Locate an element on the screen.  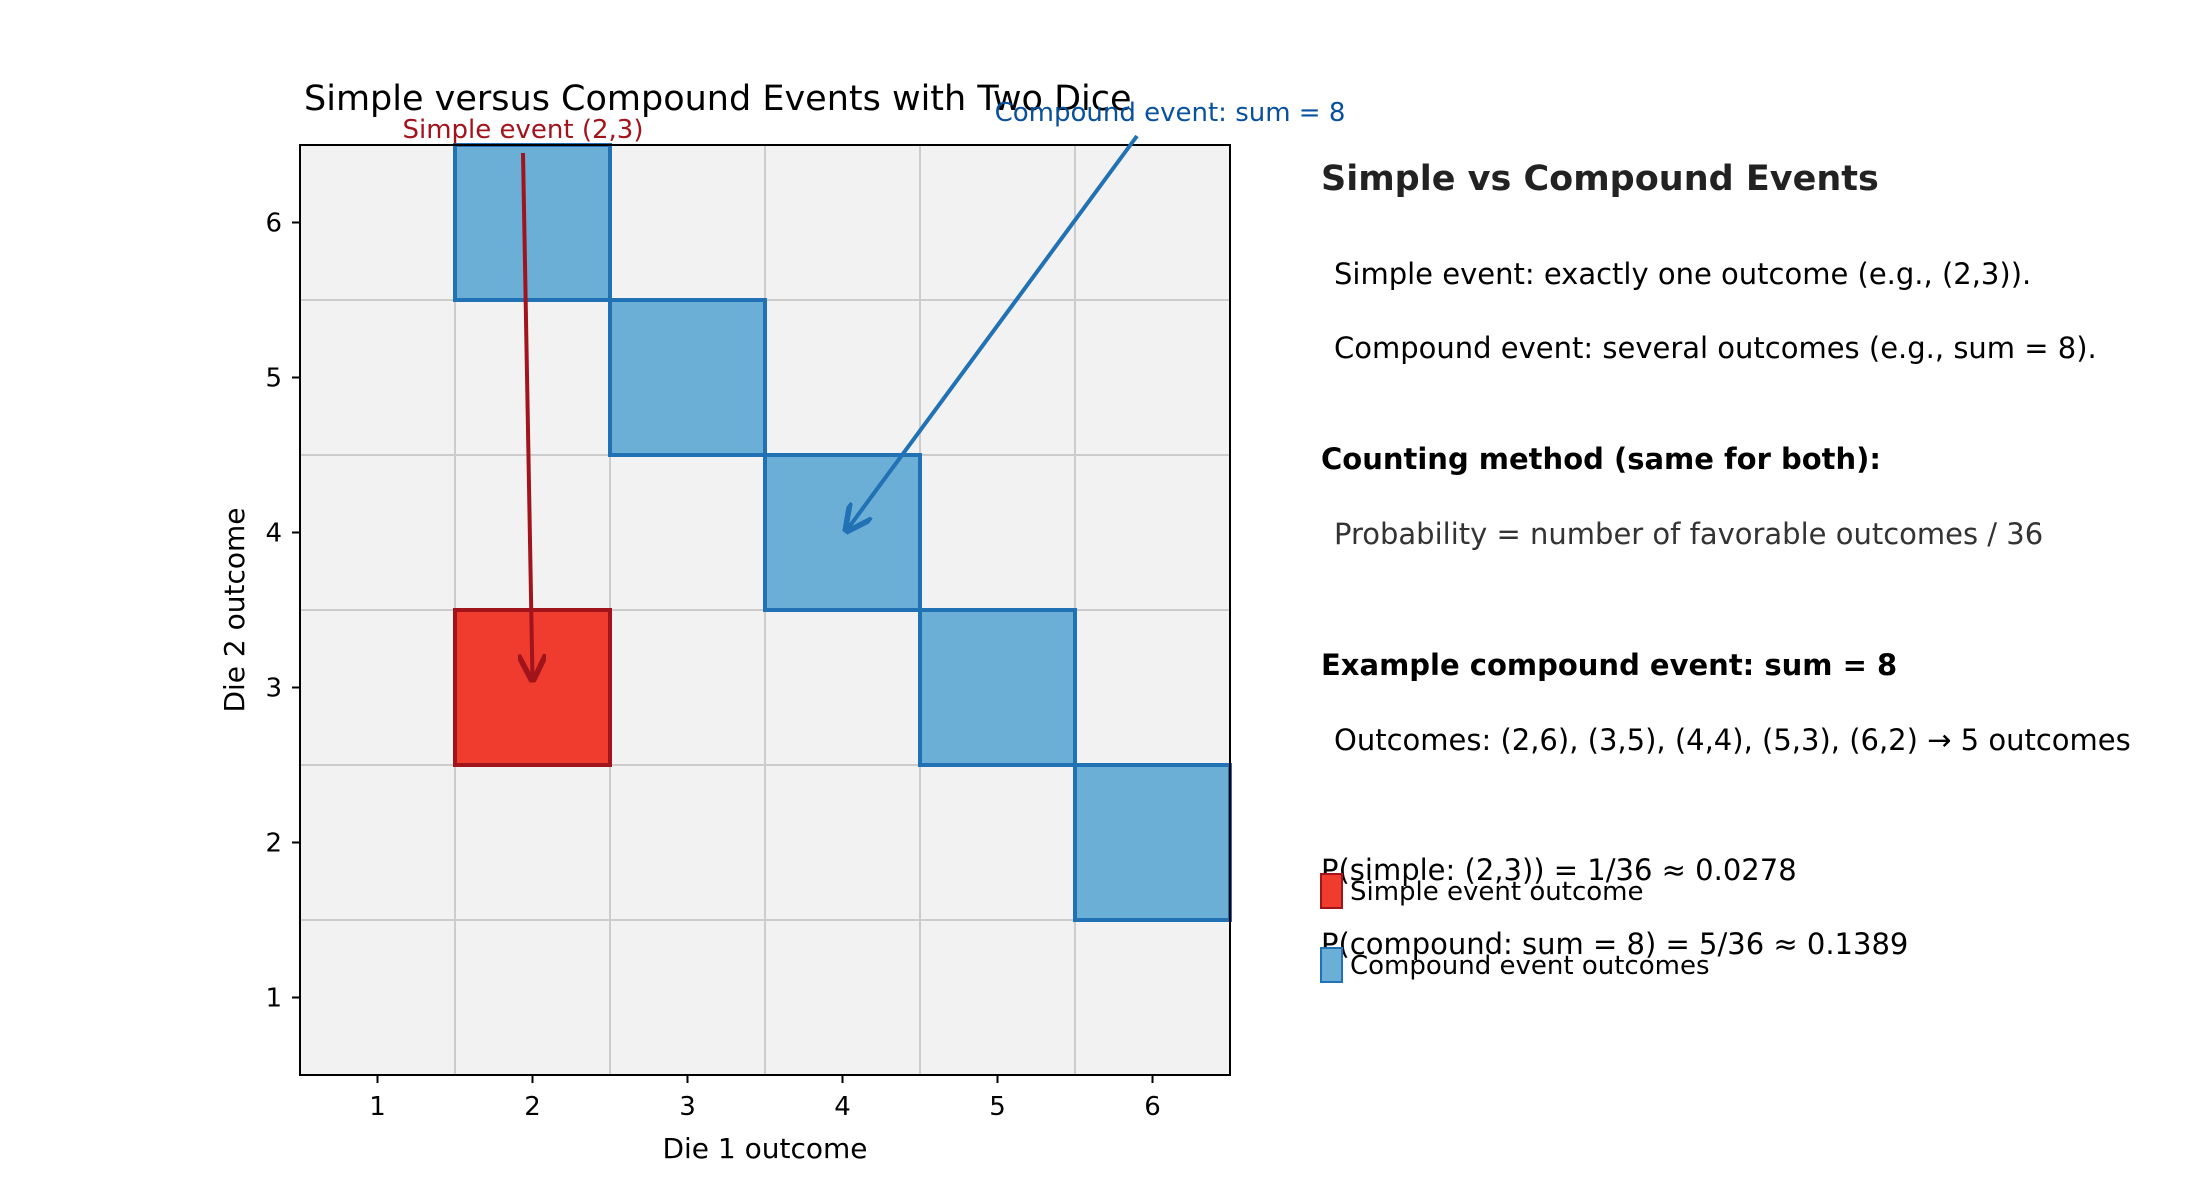
example-heading: Example compound event: sum = 8 is located at coordinates (1609, 665).